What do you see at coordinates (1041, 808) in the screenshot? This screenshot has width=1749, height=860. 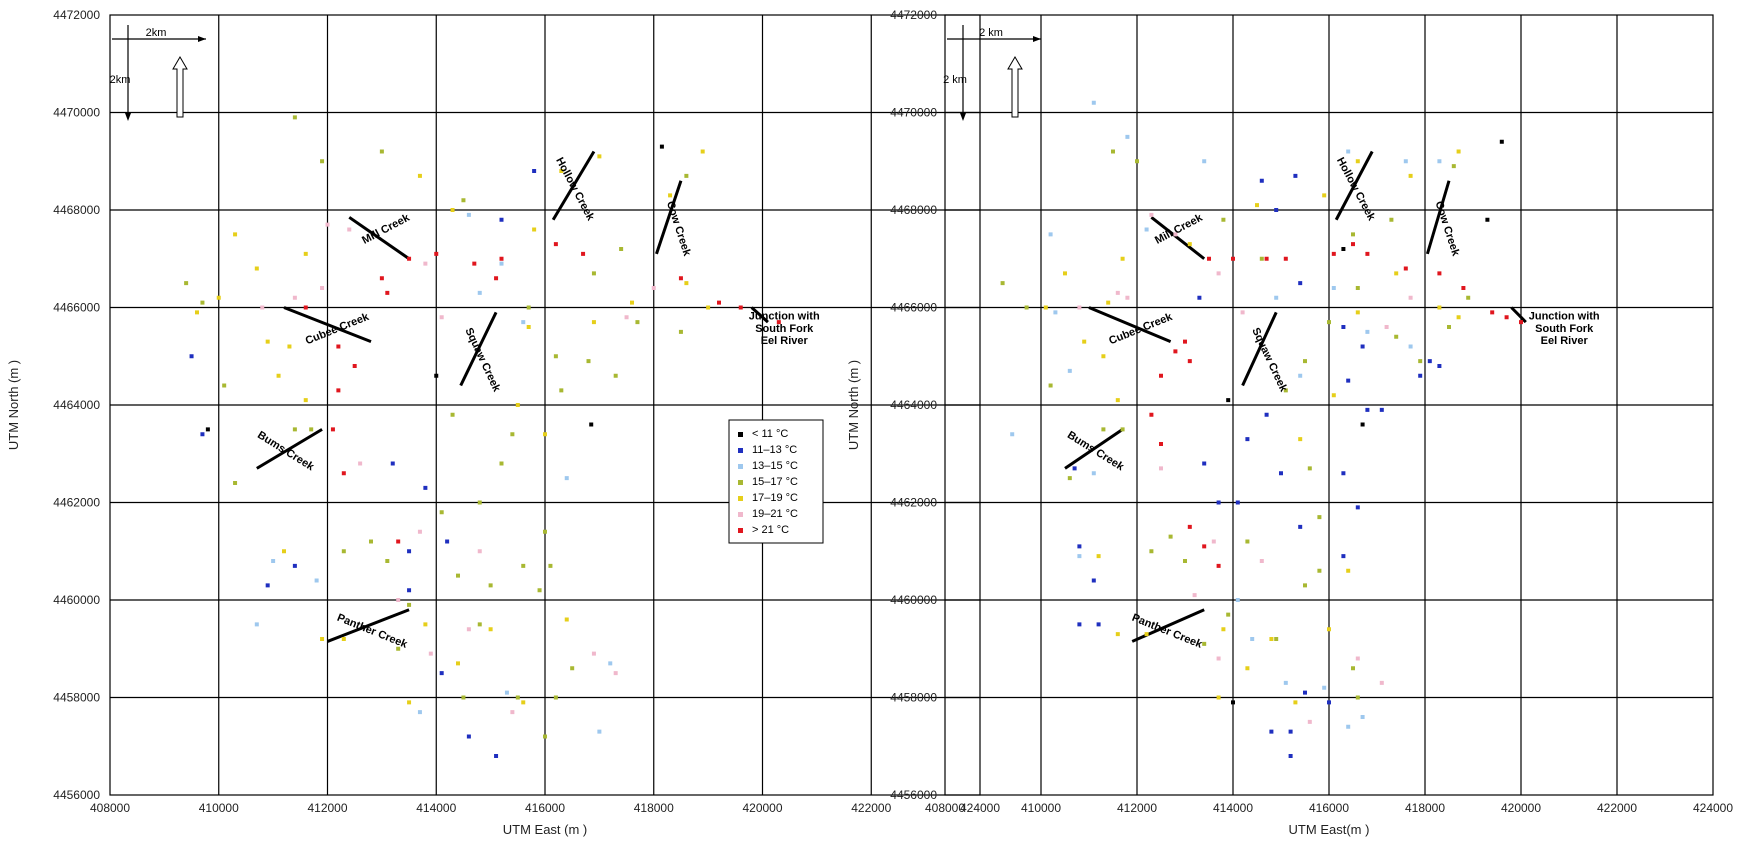 I see `x-tick-label: 410000` at bounding box center [1041, 808].